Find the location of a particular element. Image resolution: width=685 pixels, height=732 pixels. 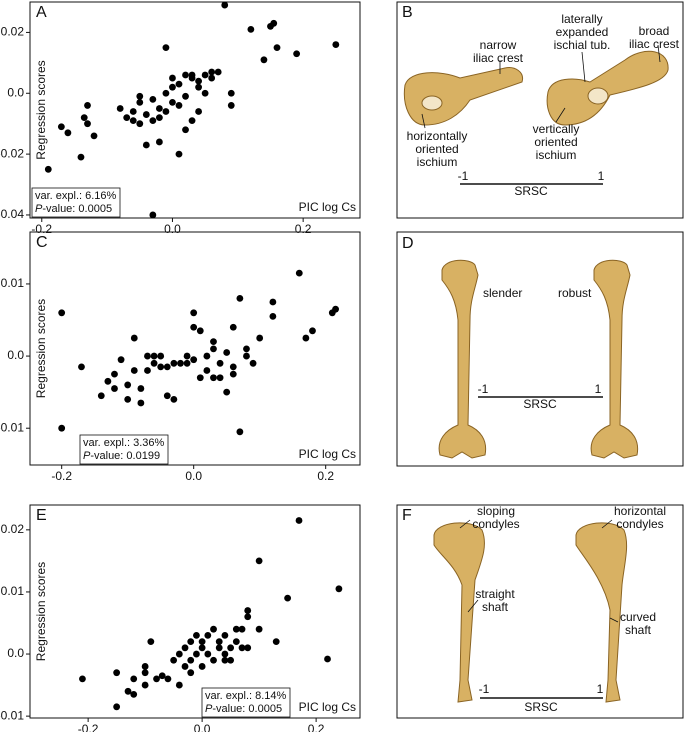

scale-min: -1 is located at coordinates (483, 389).